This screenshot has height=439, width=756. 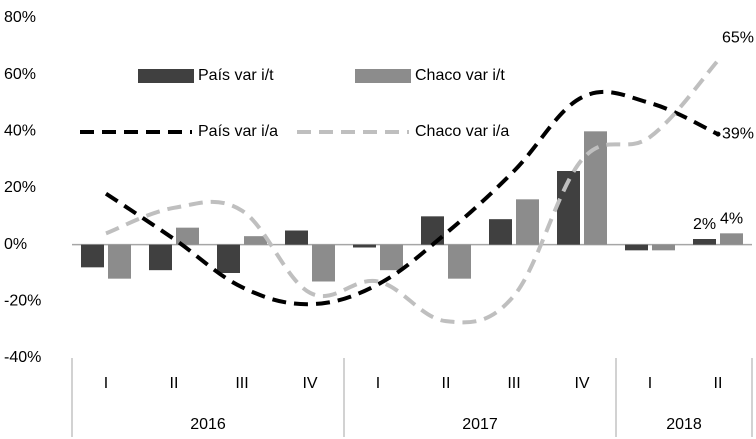 What do you see at coordinates (20, 187) in the screenshot?
I see `y-tick-label: 20%` at bounding box center [20, 187].